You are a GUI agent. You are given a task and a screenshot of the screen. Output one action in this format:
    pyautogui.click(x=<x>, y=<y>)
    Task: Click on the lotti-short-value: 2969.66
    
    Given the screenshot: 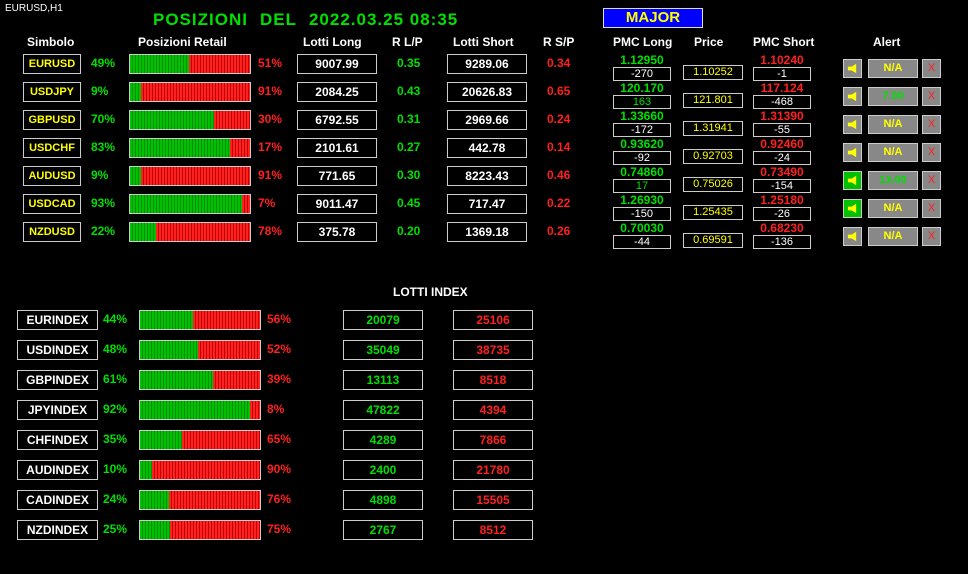 What is the action you would take?
    pyautogui.click(x=487, y=120)
    